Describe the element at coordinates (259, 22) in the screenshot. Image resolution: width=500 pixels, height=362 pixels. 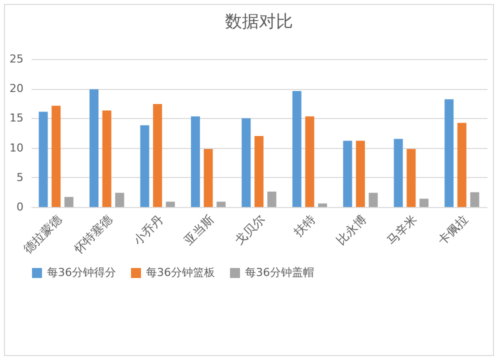
I see `chart-title: 数据对比` at that location.